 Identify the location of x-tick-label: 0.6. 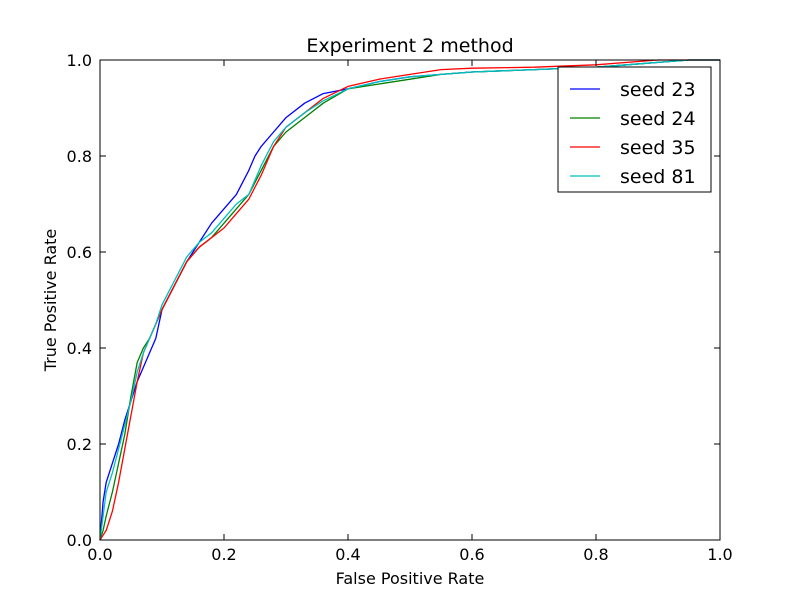
(471, 554).